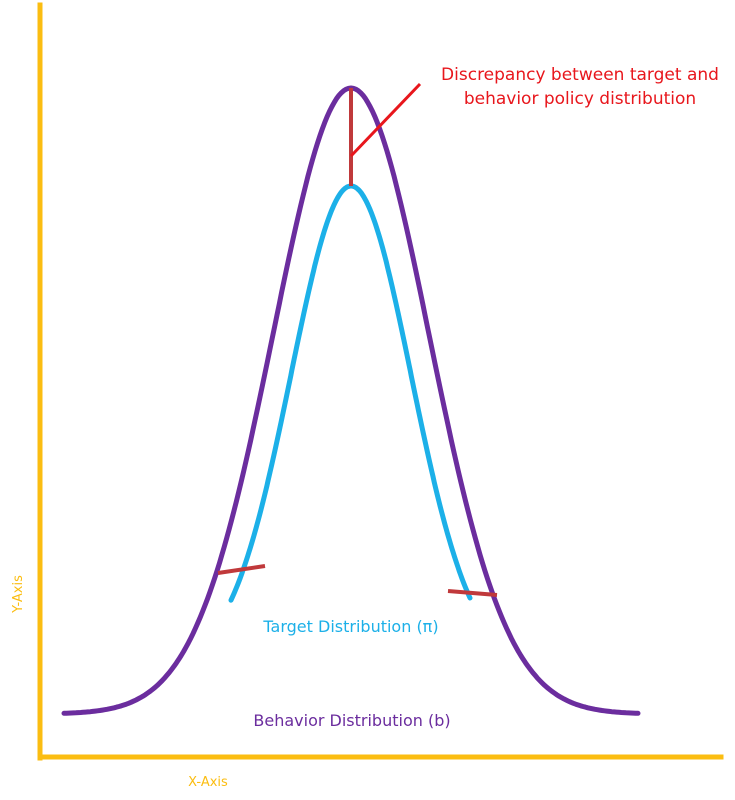 The width and height of the screenshot is (735, 800). Describe the element at coordinates (580, 75) in the screenshot. I see `annotation-text-line1: Discrepancy between target and` at that location.